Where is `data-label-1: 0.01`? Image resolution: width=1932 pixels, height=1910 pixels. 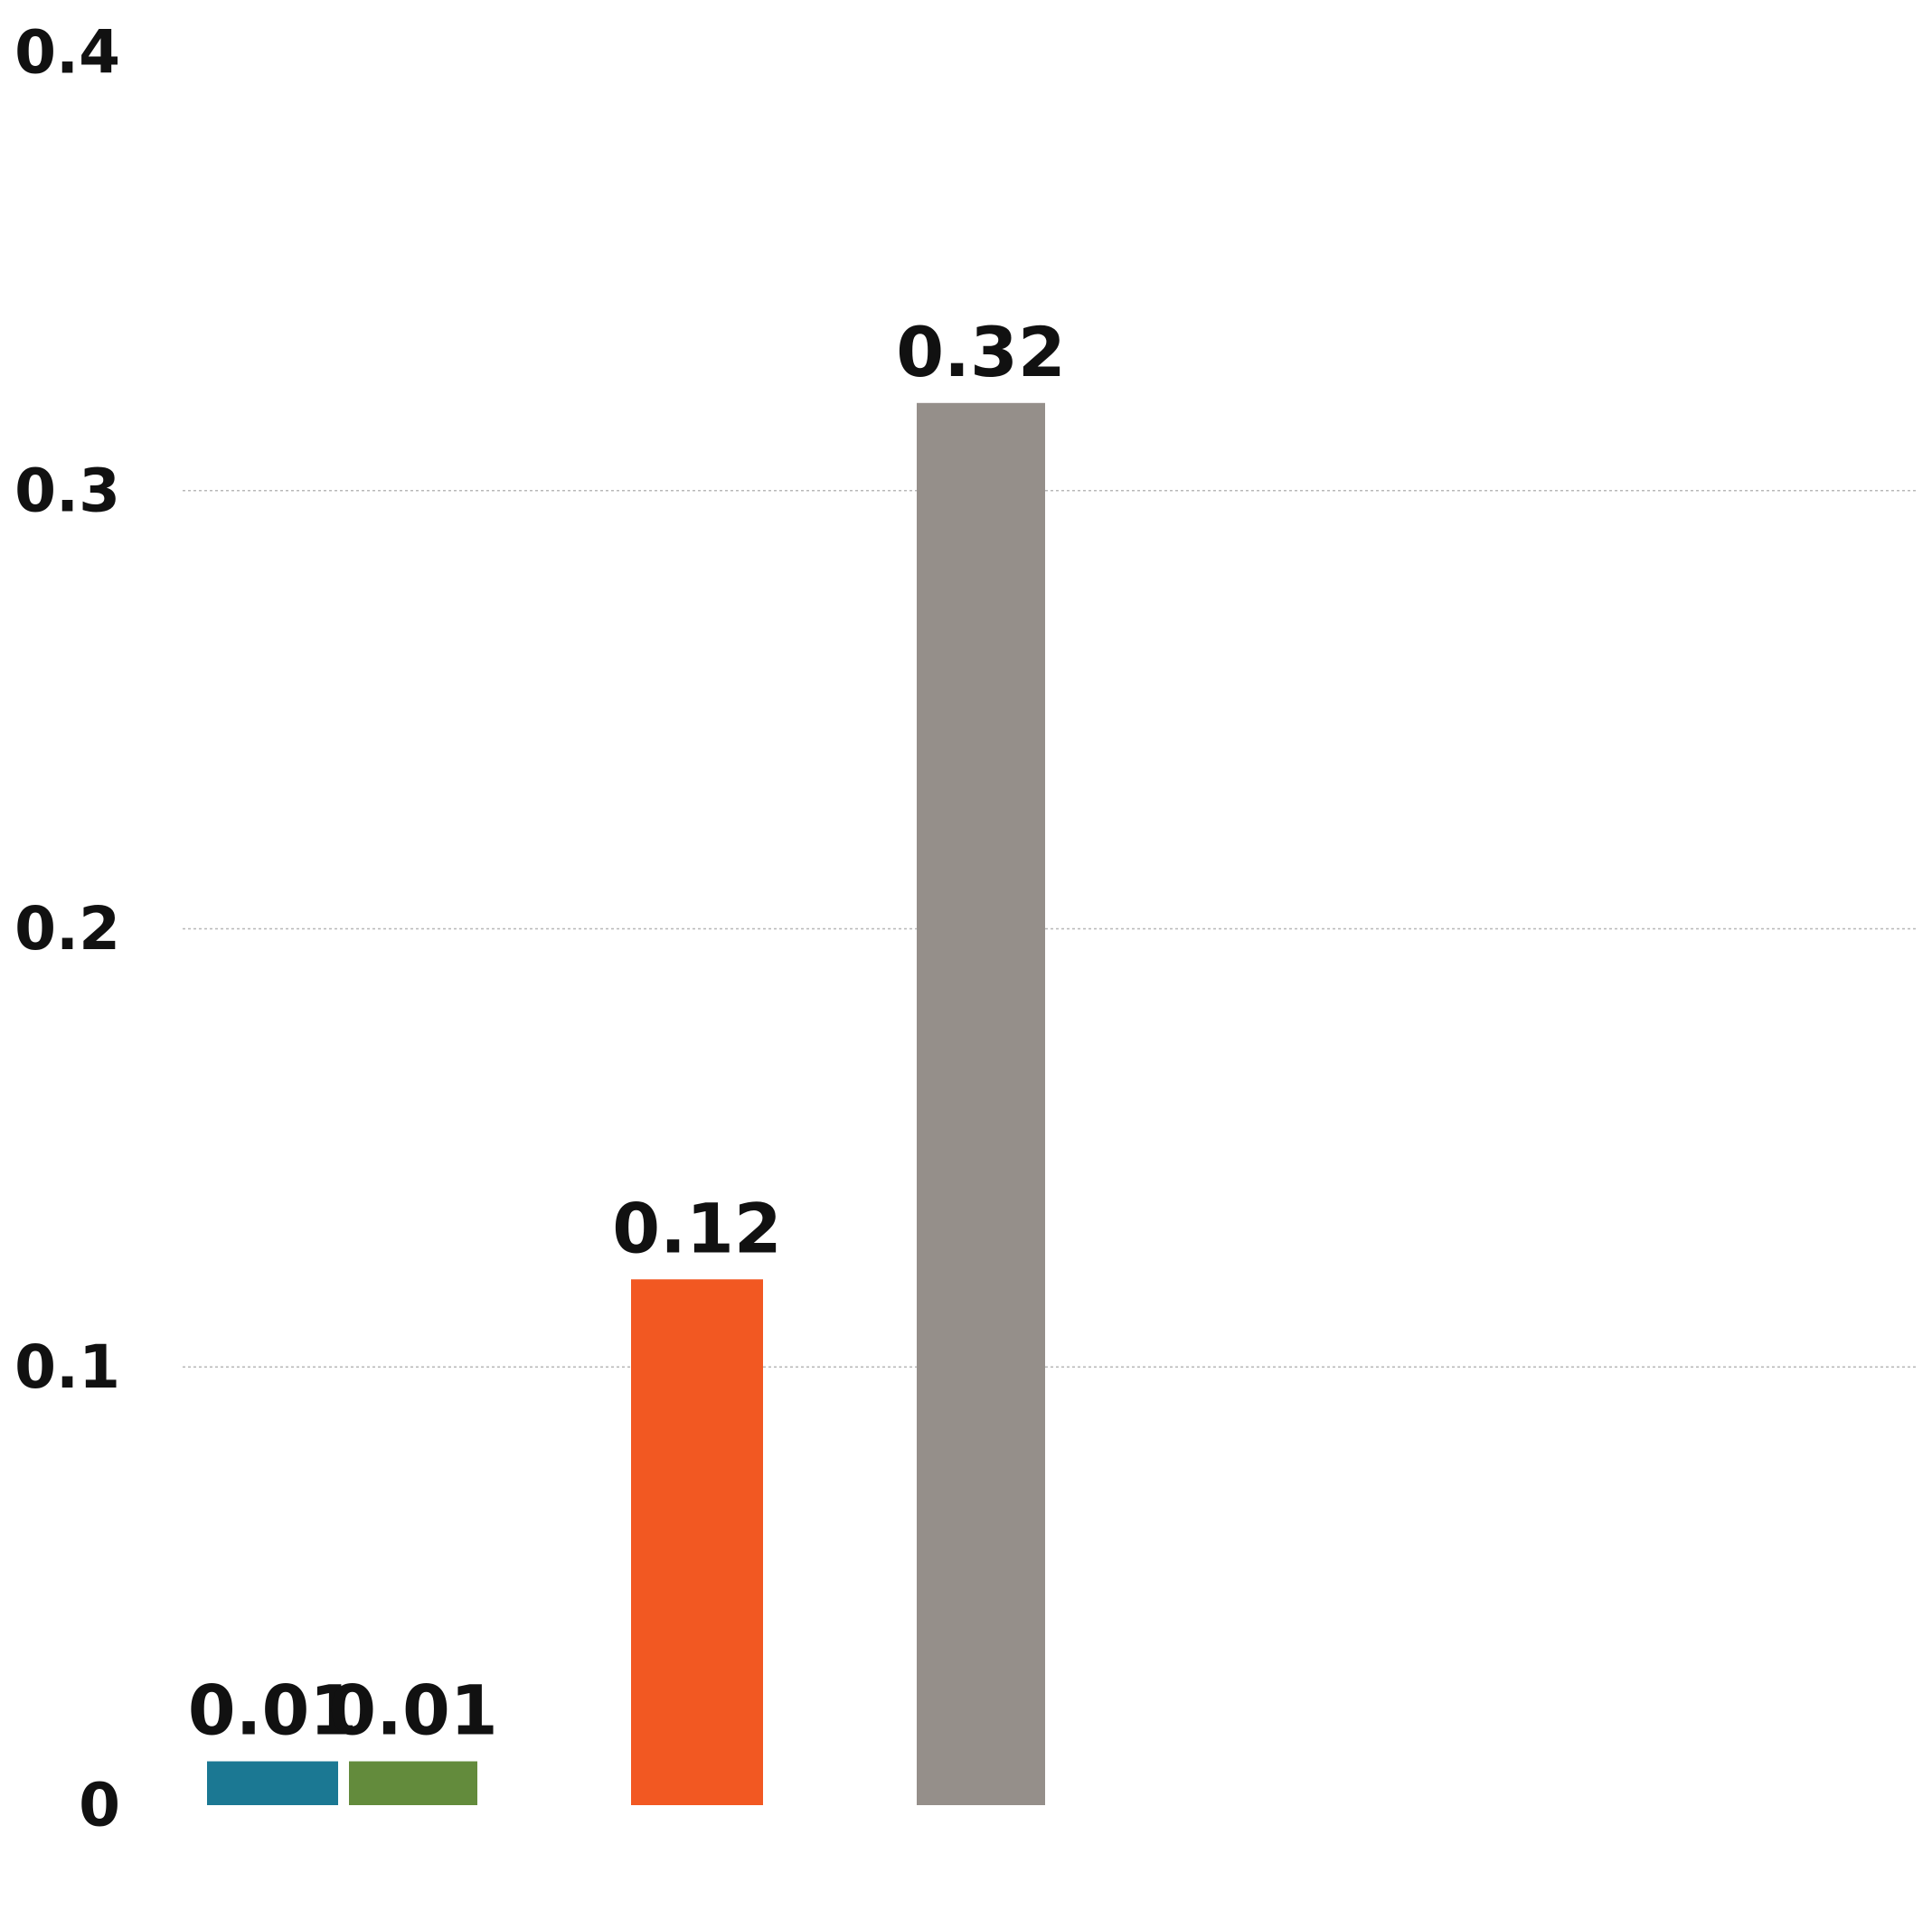 data-label-1: 0.01 is located at coordinates (413, 1710).